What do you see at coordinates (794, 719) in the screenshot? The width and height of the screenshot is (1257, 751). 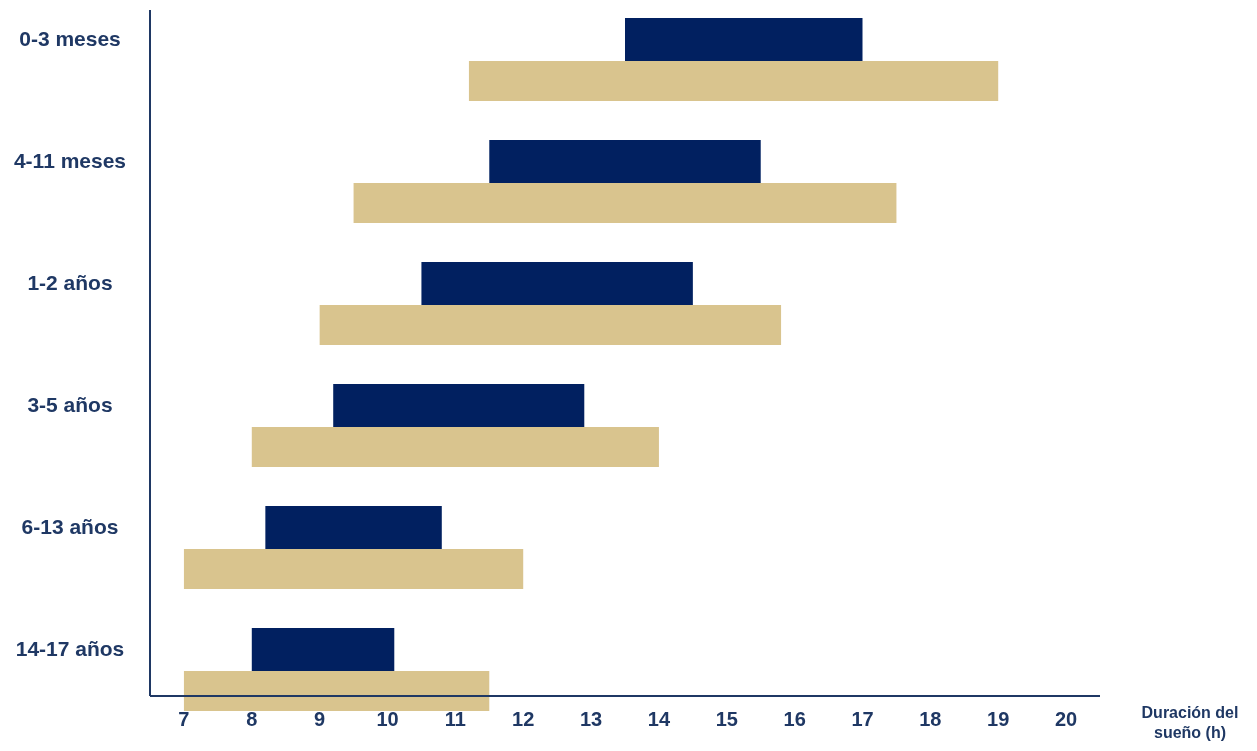 I see `x-tick-label: 16` at bounding box center [794, 719].